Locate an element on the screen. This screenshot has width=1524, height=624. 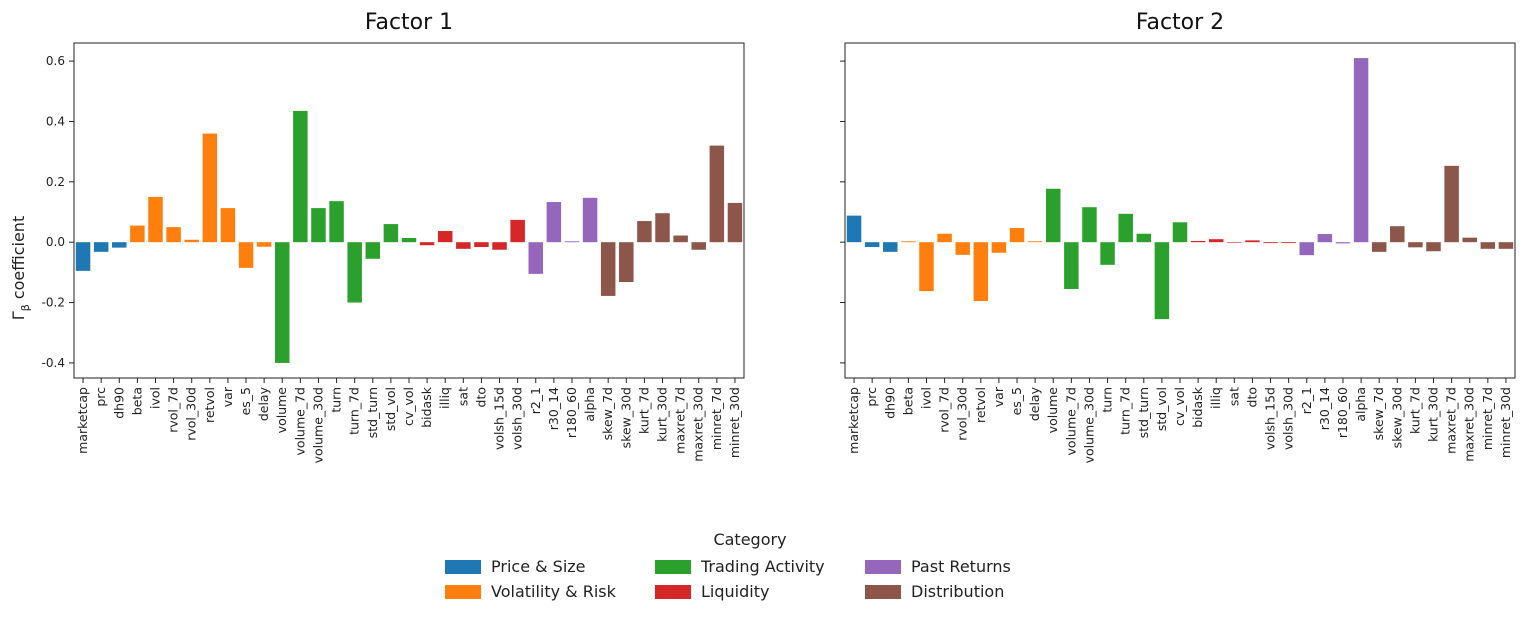
x-tick-label: volsh_15d is located at coordinates (1270, 418).